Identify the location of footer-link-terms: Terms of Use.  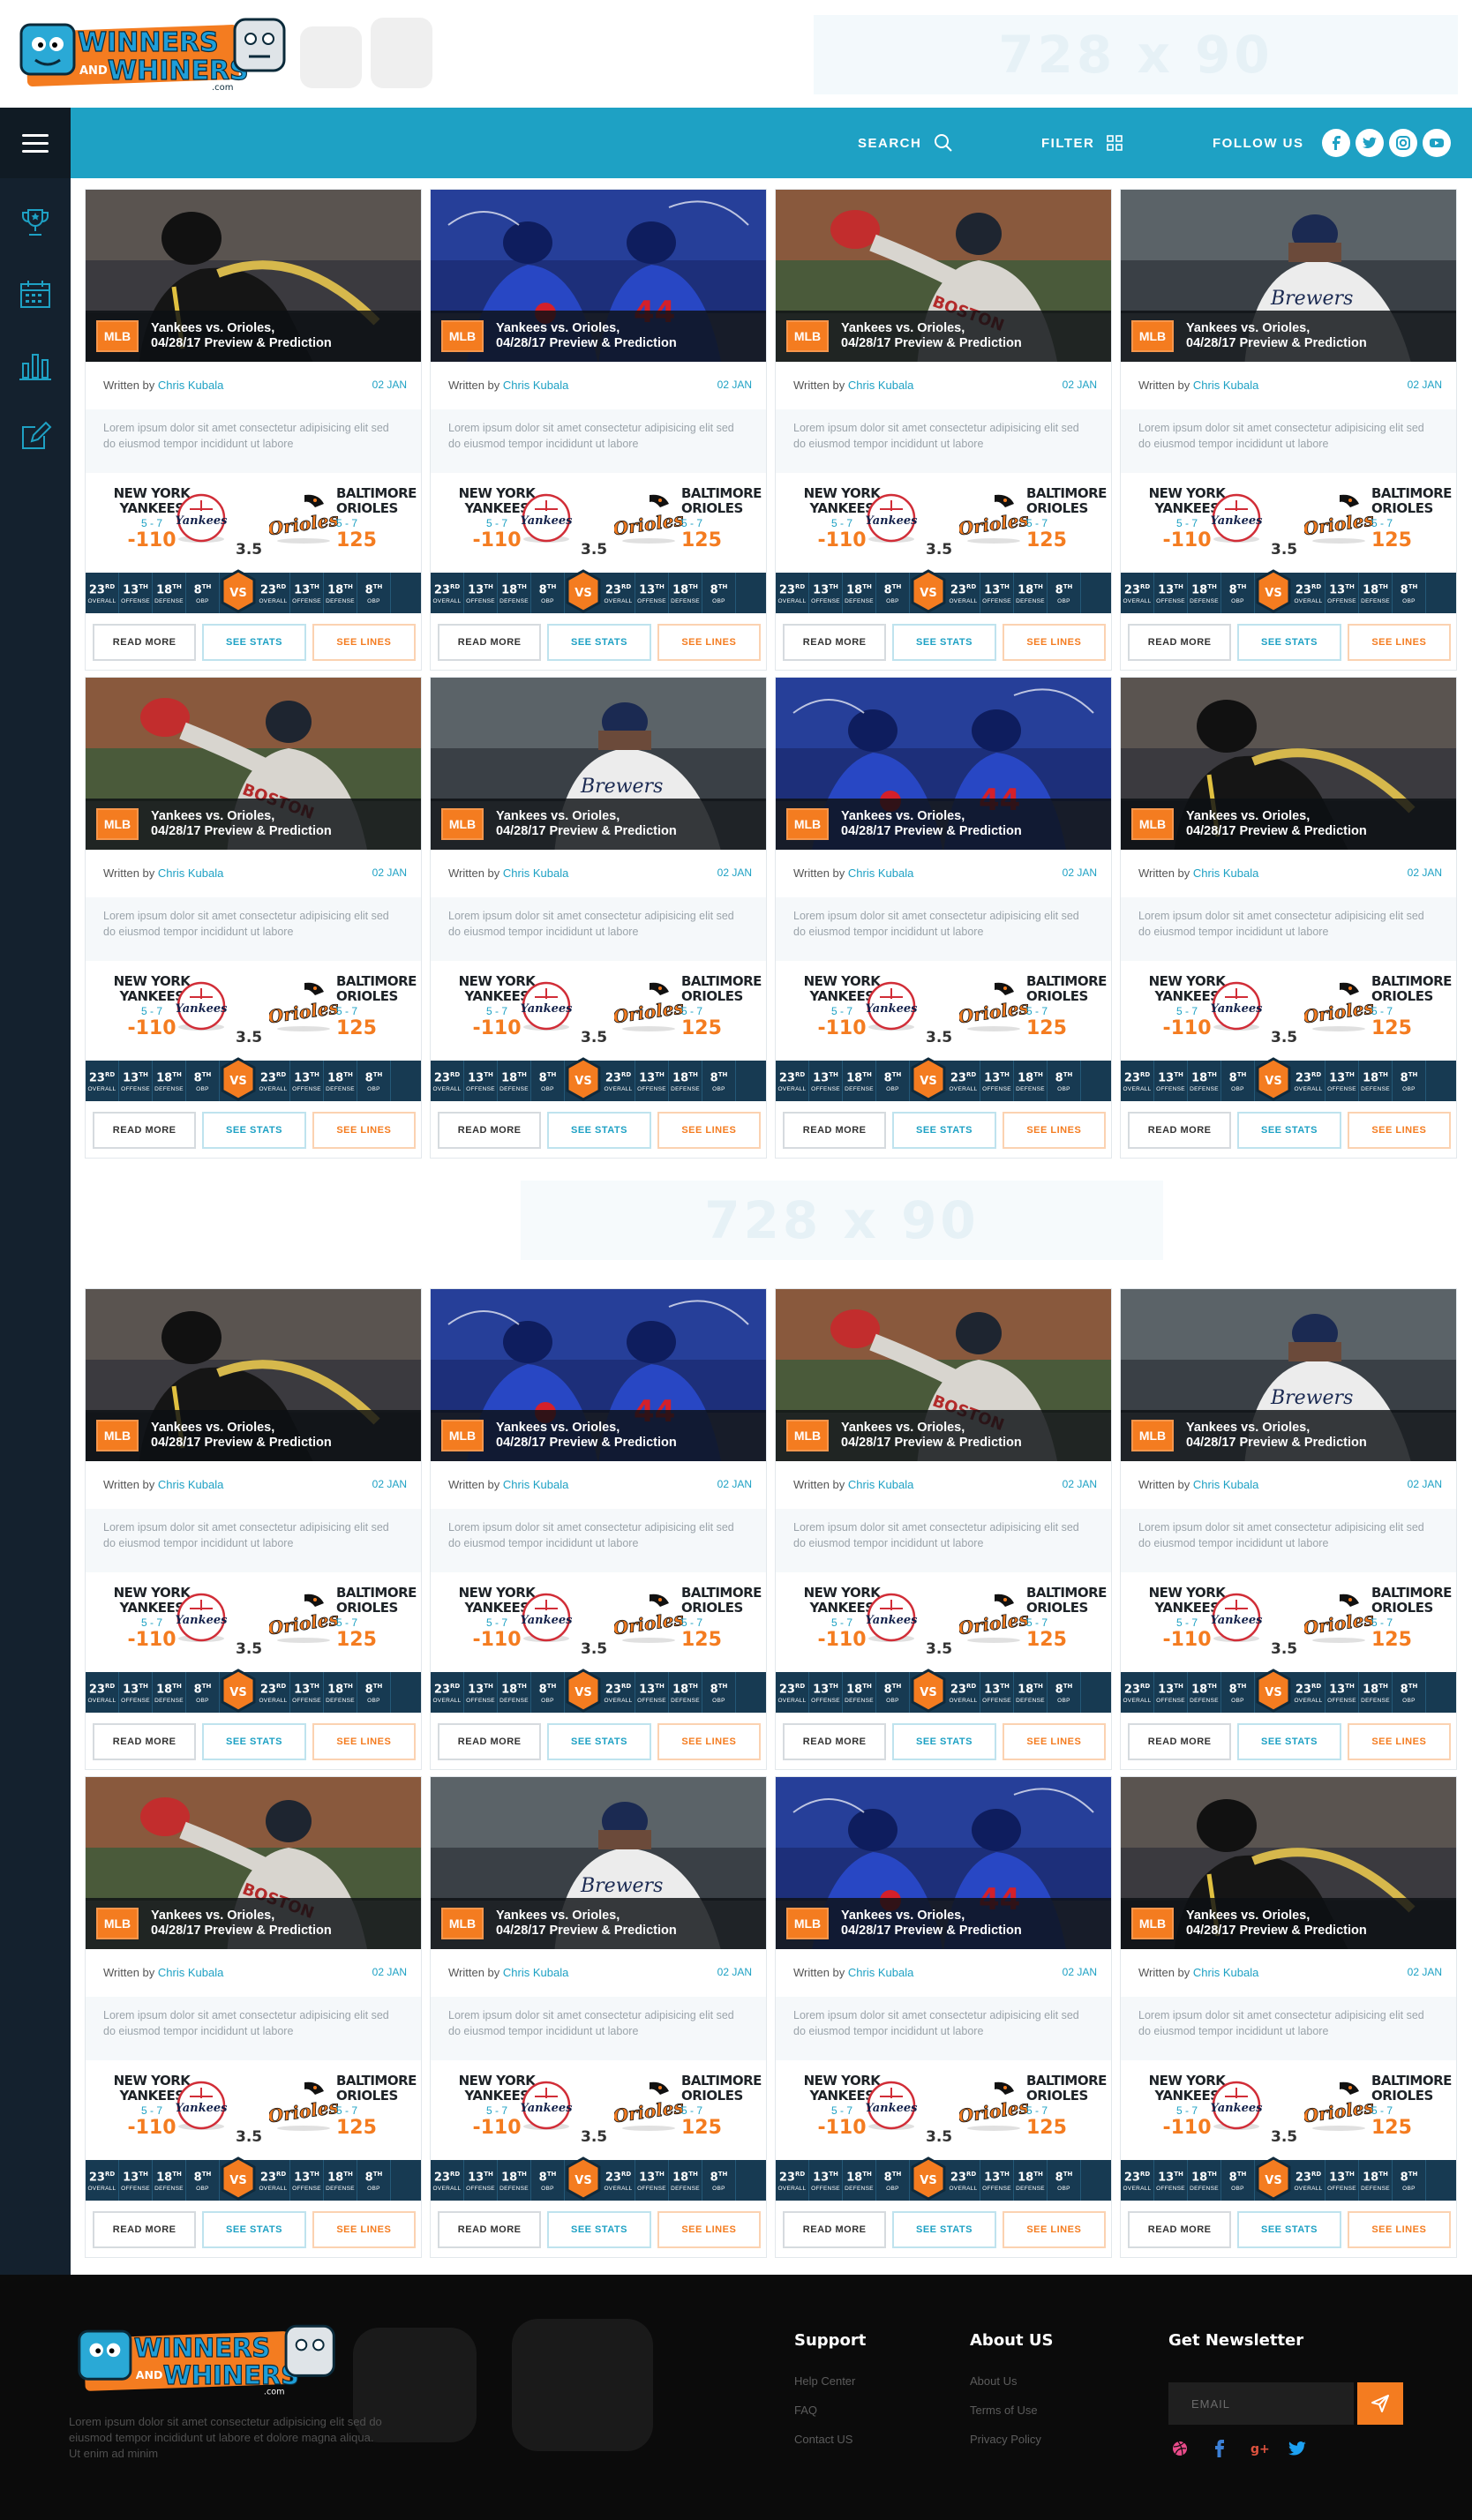
(1004, 2410).